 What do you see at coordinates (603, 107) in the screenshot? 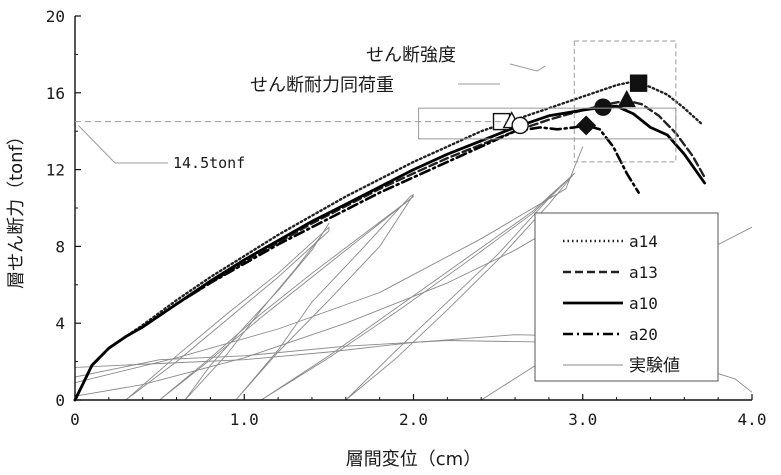
I see `marker-a10-filled` at bounding box center [603, 107].